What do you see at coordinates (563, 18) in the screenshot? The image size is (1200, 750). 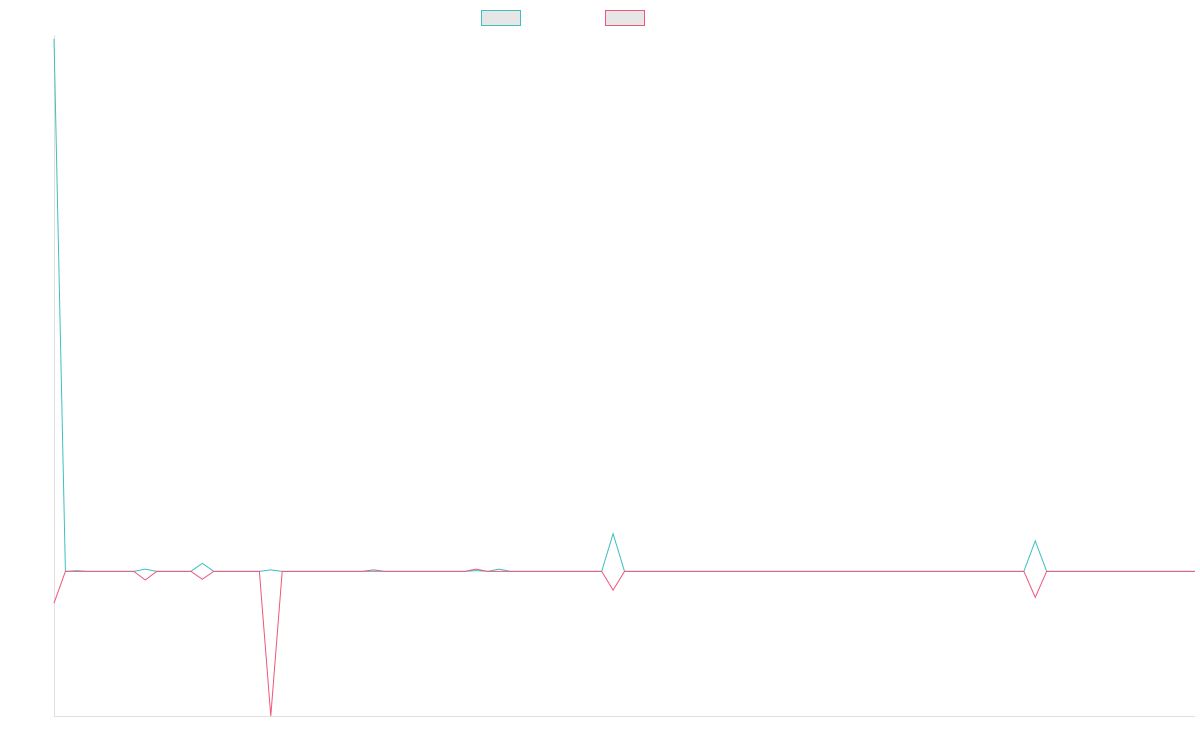 I see `legend` at bounding box center [563, 18].